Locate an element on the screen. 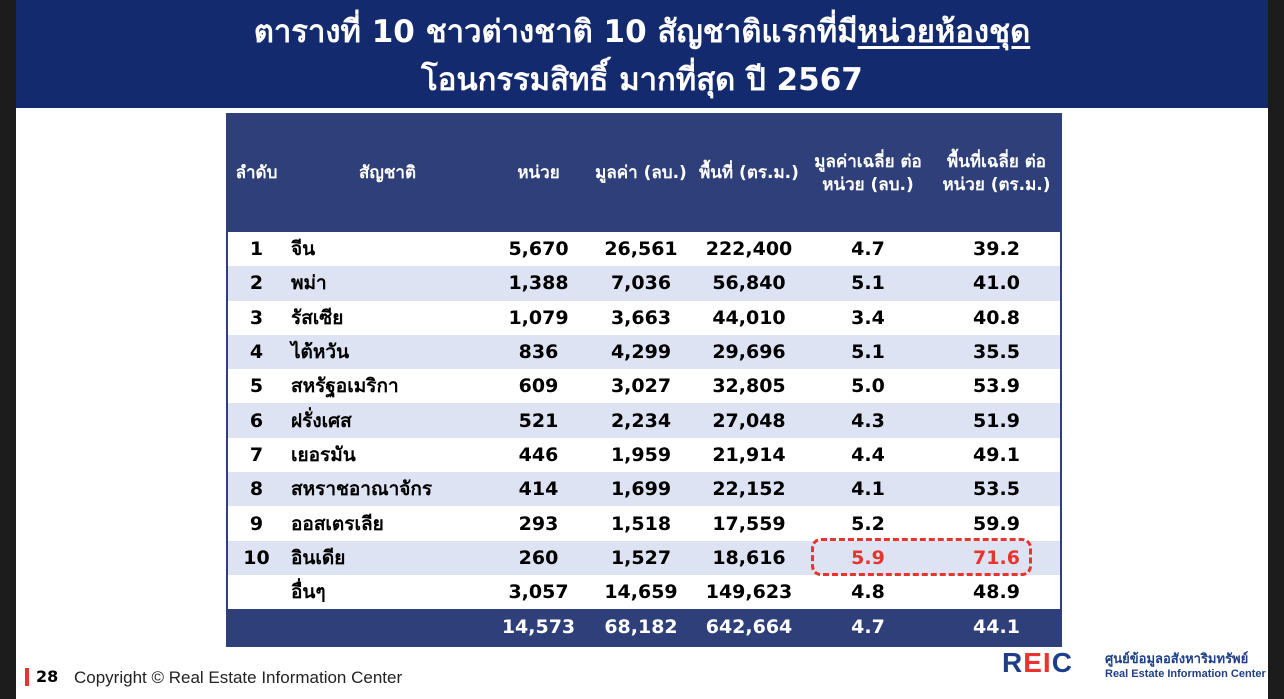  total-area: 642,664 is located at coordinates (749, 628).